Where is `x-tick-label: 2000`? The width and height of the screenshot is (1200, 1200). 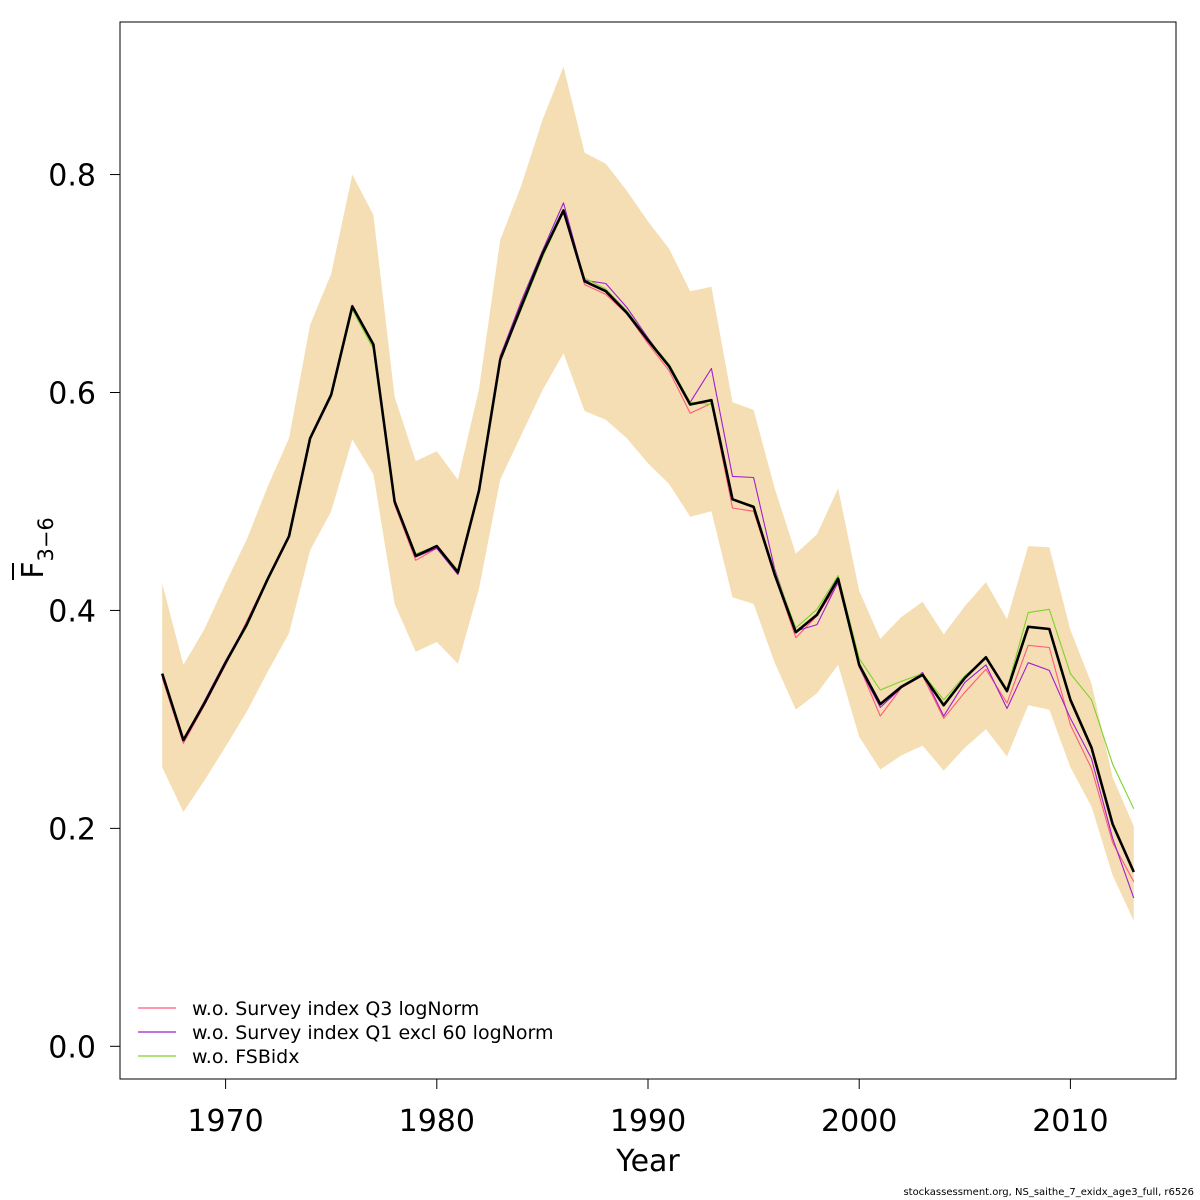 x-tick-label: 2000 is located at coordinates (859, 1121).